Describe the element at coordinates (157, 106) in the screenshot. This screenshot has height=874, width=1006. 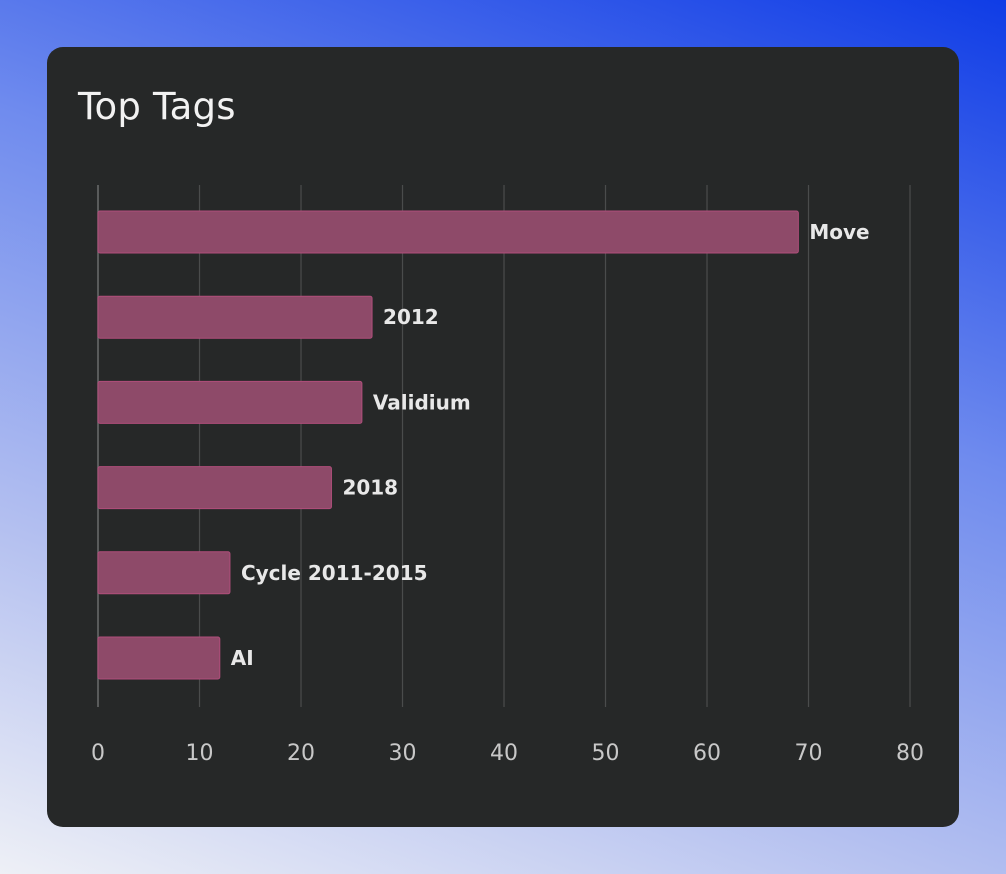
I see `chart-title: Top Tags` at that location.